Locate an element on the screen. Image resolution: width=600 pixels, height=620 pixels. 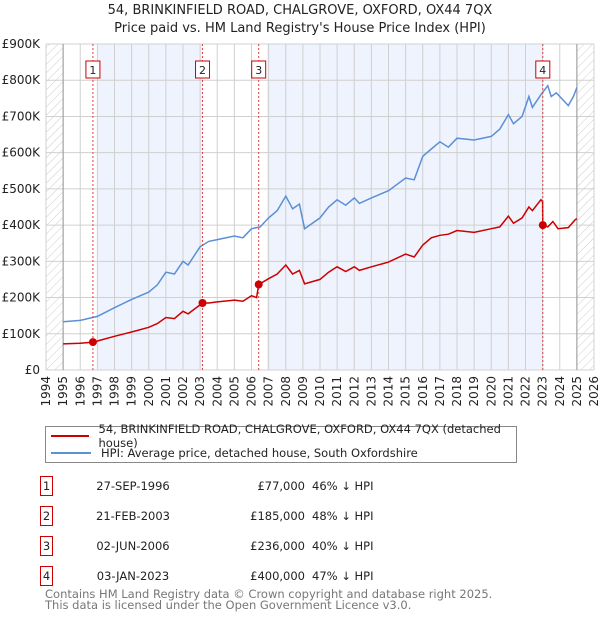
transaction-marker: 2 is located at coordinates (46, 516).